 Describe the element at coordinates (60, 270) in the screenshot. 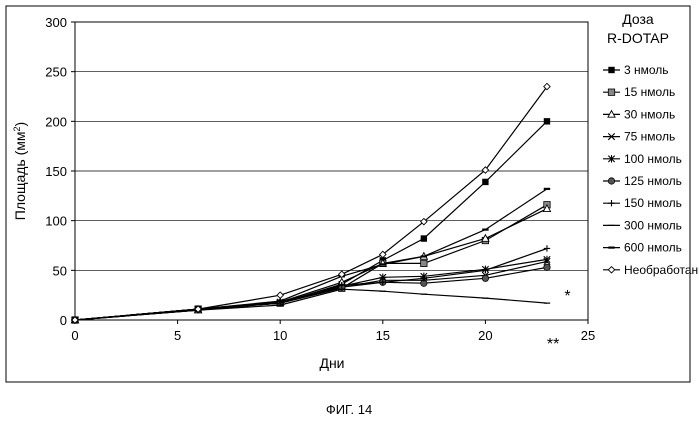

I see `y-tick-label-50: 50` at that location.